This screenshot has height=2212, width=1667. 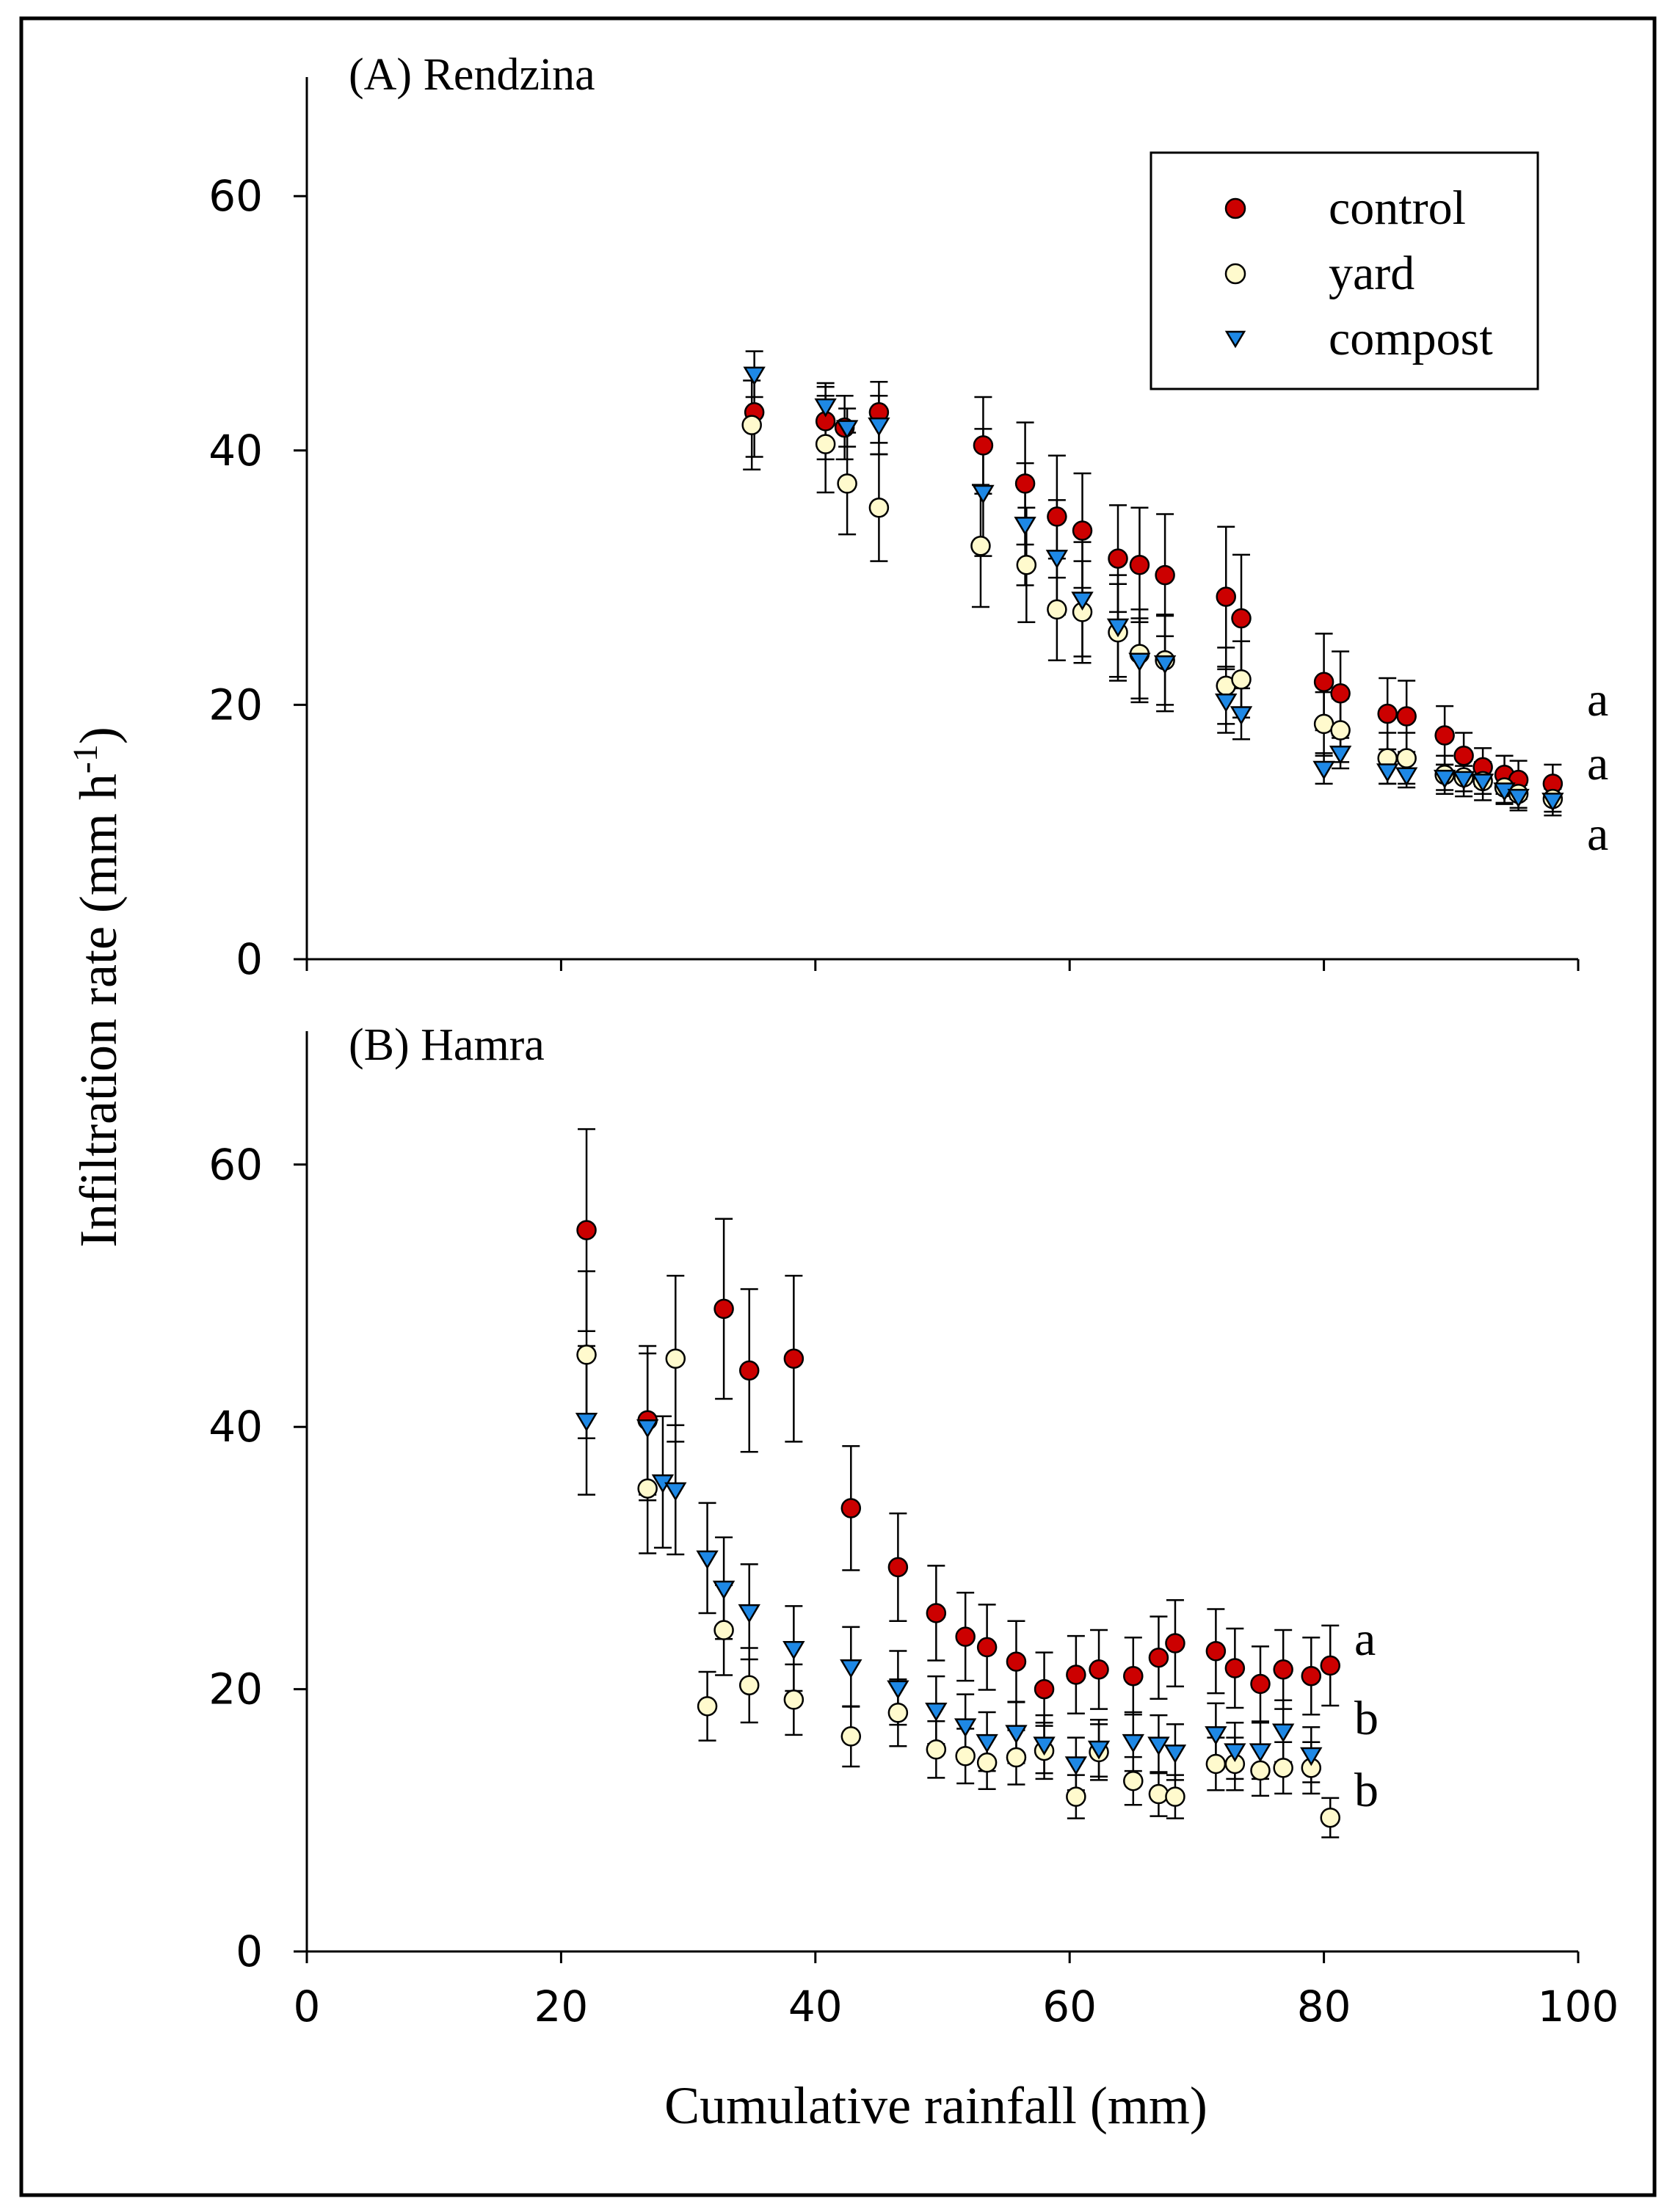 I want to click on legend-control-label: control, so click(x=1397, y=208).